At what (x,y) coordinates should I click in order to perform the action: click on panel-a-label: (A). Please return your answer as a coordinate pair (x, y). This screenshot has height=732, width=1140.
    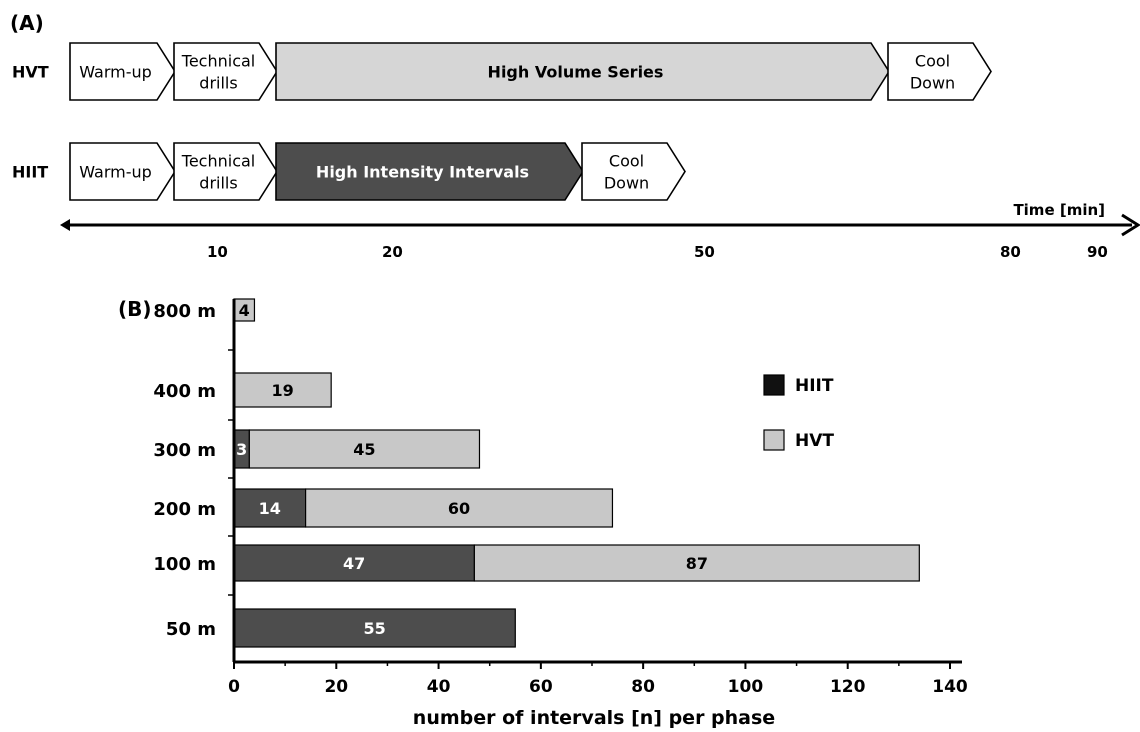
    Looking at the image, I should click on (27, 23).